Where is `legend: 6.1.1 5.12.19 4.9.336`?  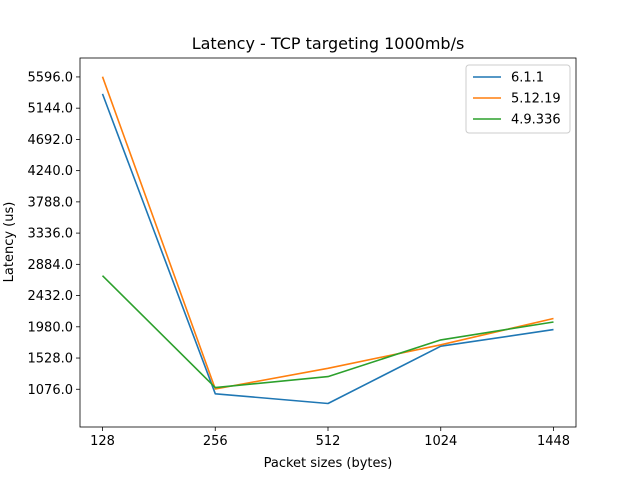 legend: 6.1.1 5.12.19 4.9.336 is located at coordinates (518, 99).